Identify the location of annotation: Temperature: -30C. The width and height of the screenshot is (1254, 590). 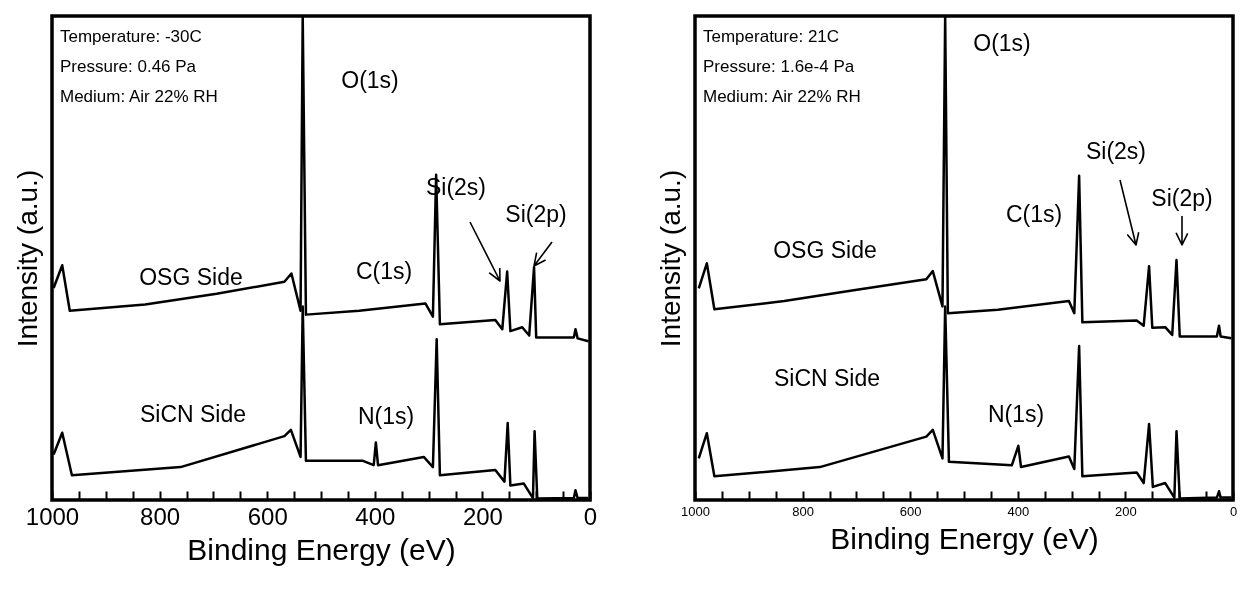
(131, 36).